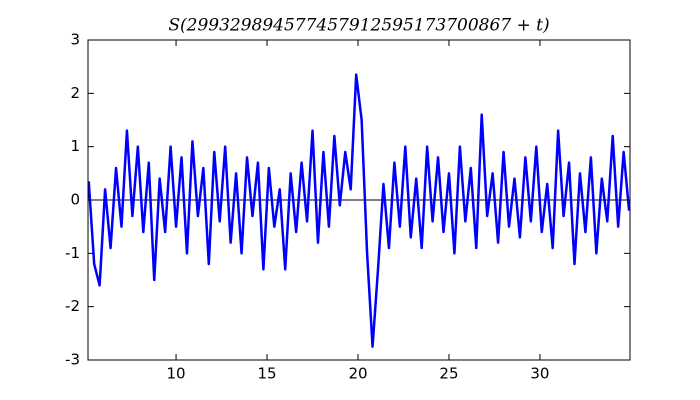  I want to click on y-tick-label: 0, so click(75, 200).